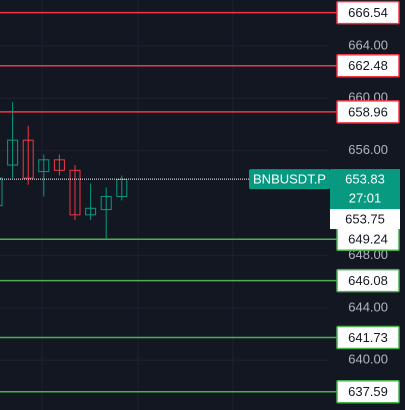  I want to click on level-label: 666.54, so click(368, 12).